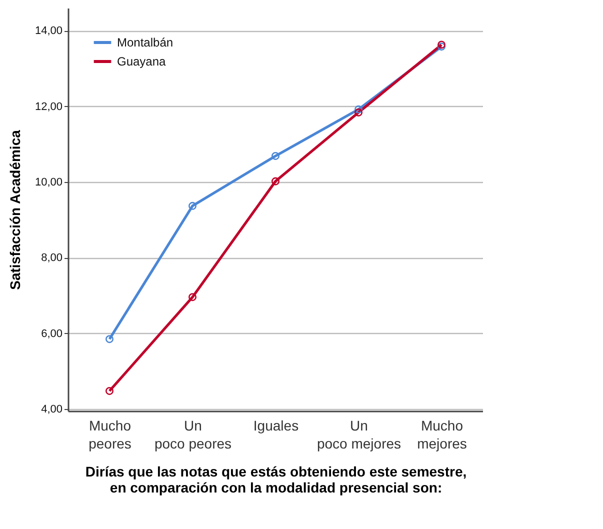 The height and width of the screenshot is (529, 603). What do you see at coordinates (110, 435) in the screenshot?
I see `x-tick-label: Mucho peores` at bounding box center [110, 435].